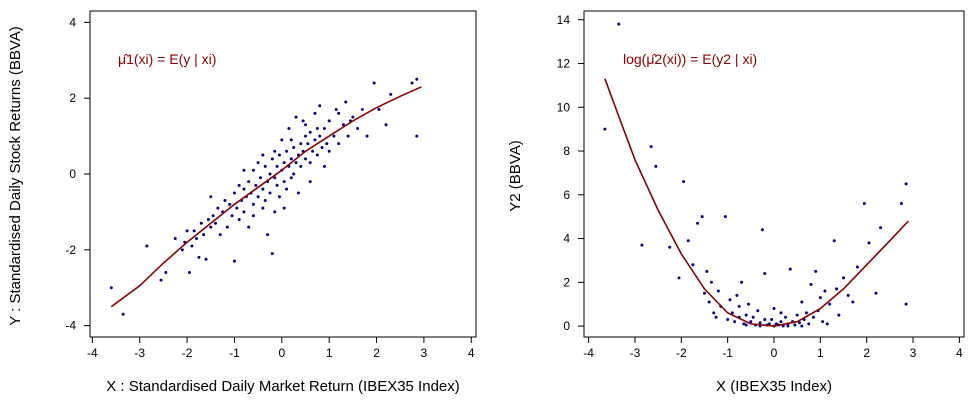 This screenshot has height=403, width=968. What do you see at coordinates (70, 250) in the screenshot?
I see `left-y-tick-label: -2` at bounding box center [70, 250].